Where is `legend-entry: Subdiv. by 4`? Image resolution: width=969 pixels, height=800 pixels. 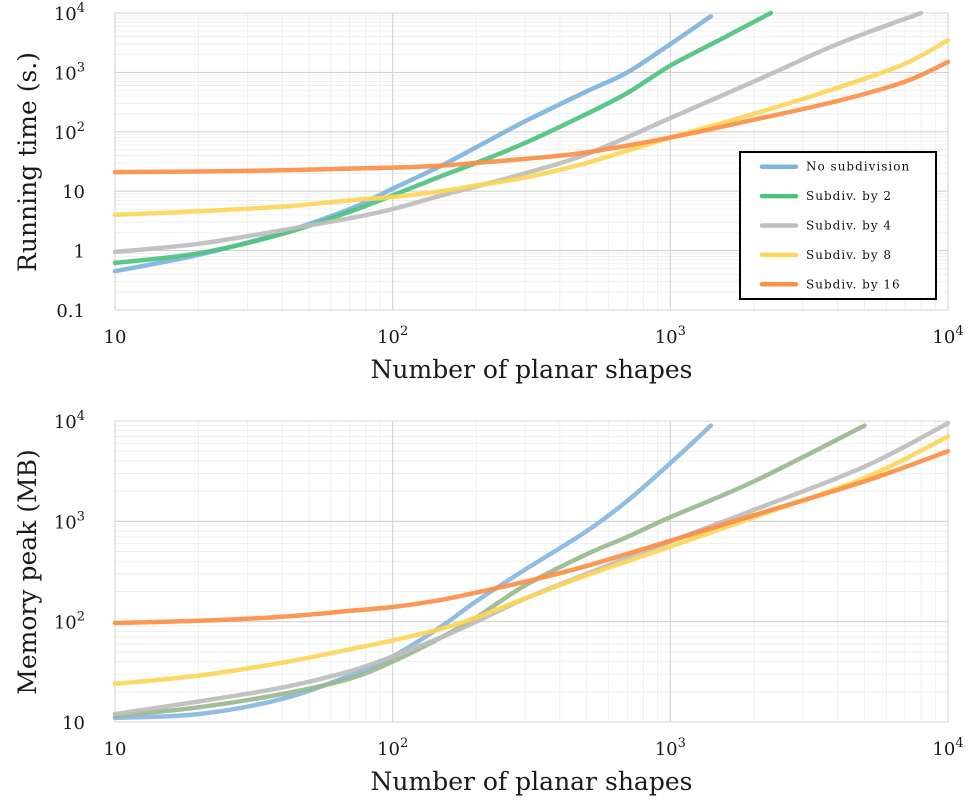 legend-entry: Subdiv. by 4 is located at coordinates (849, 226).